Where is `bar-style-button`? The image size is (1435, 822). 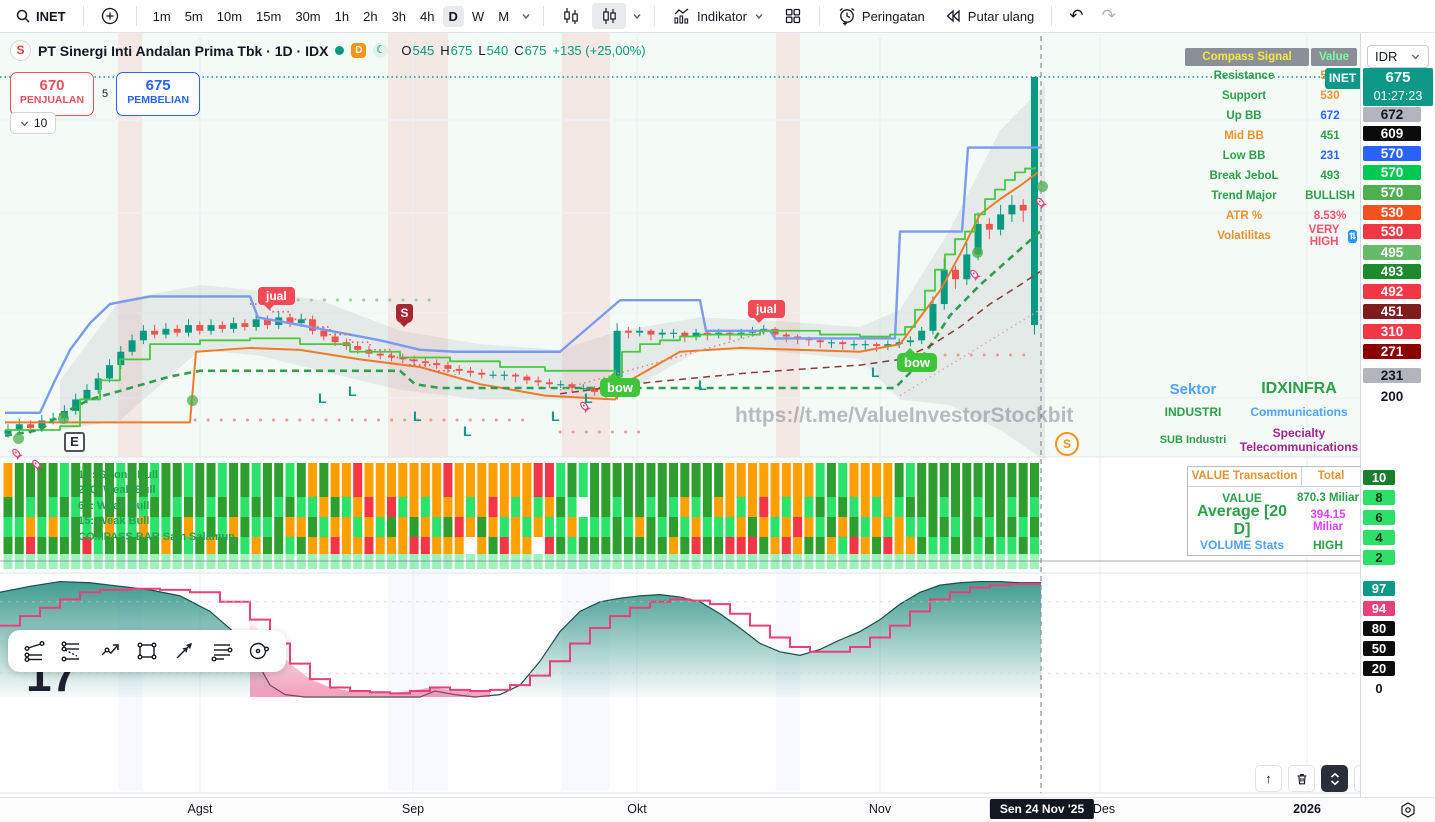 bar-style-button is located at coordinates (571, 16).